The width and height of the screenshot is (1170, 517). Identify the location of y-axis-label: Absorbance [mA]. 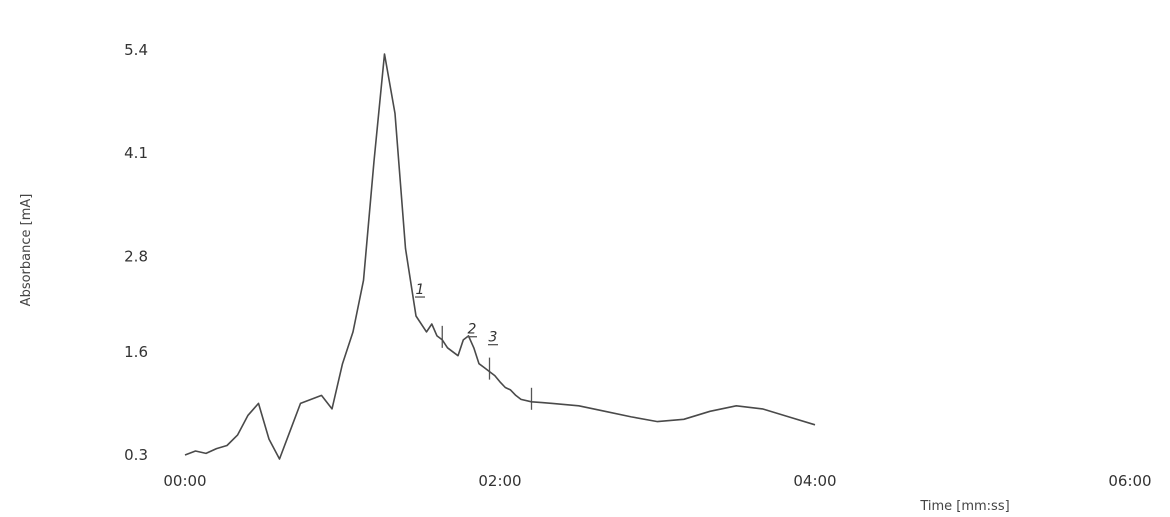
(26, 250).